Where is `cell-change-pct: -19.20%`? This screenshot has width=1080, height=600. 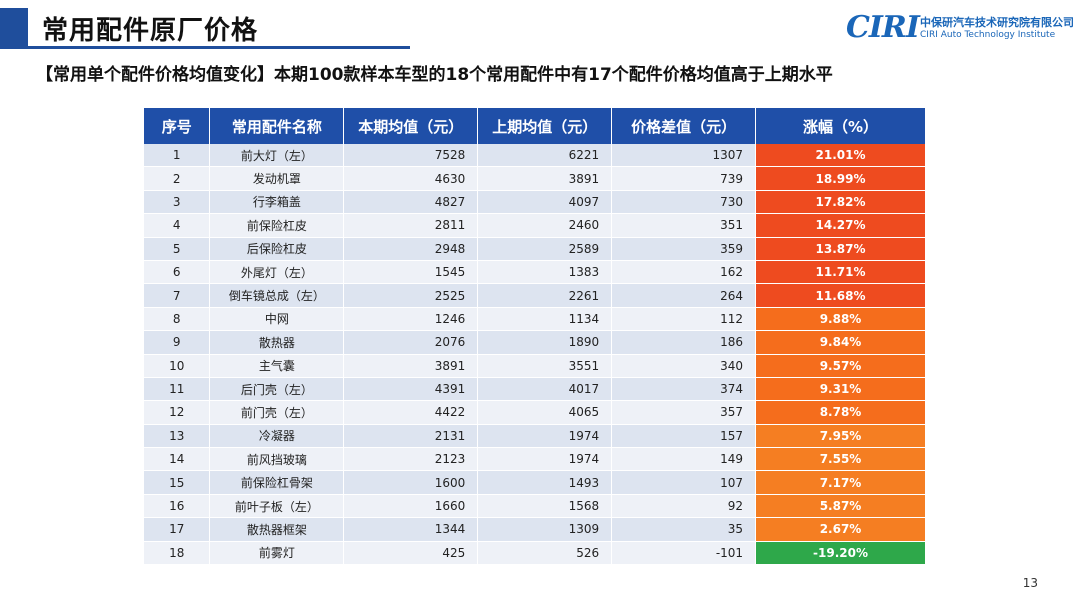
cell-change-pct: -19.20% is located at coordinates (840, 553).